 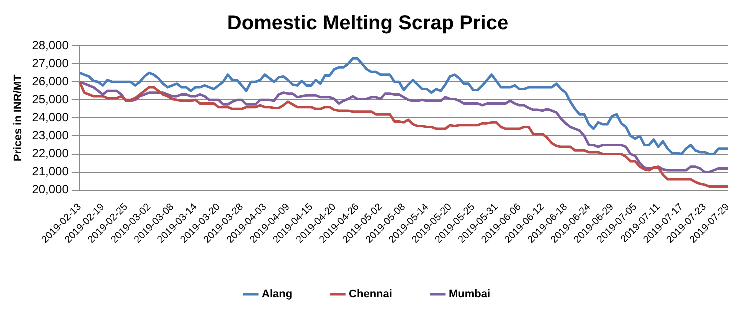 What do you see at coordinates (18, 118) in the screenshot?
I see `y-axis-title: Prices in INR/MT` at bounding box center [18, 118].